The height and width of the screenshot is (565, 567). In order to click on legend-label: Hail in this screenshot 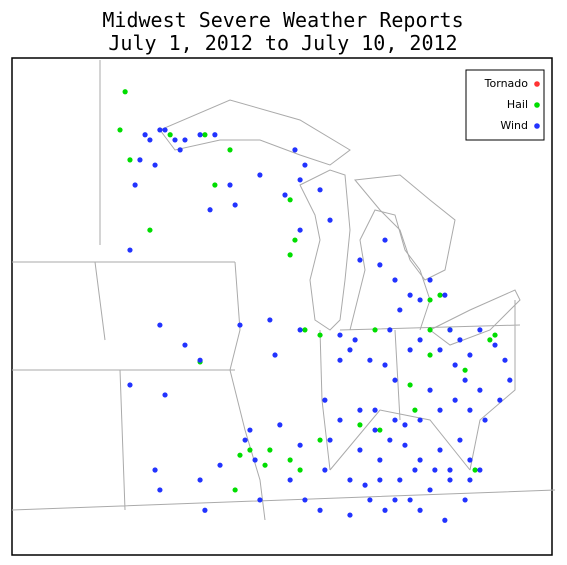, I will do `click(517, 104)`.